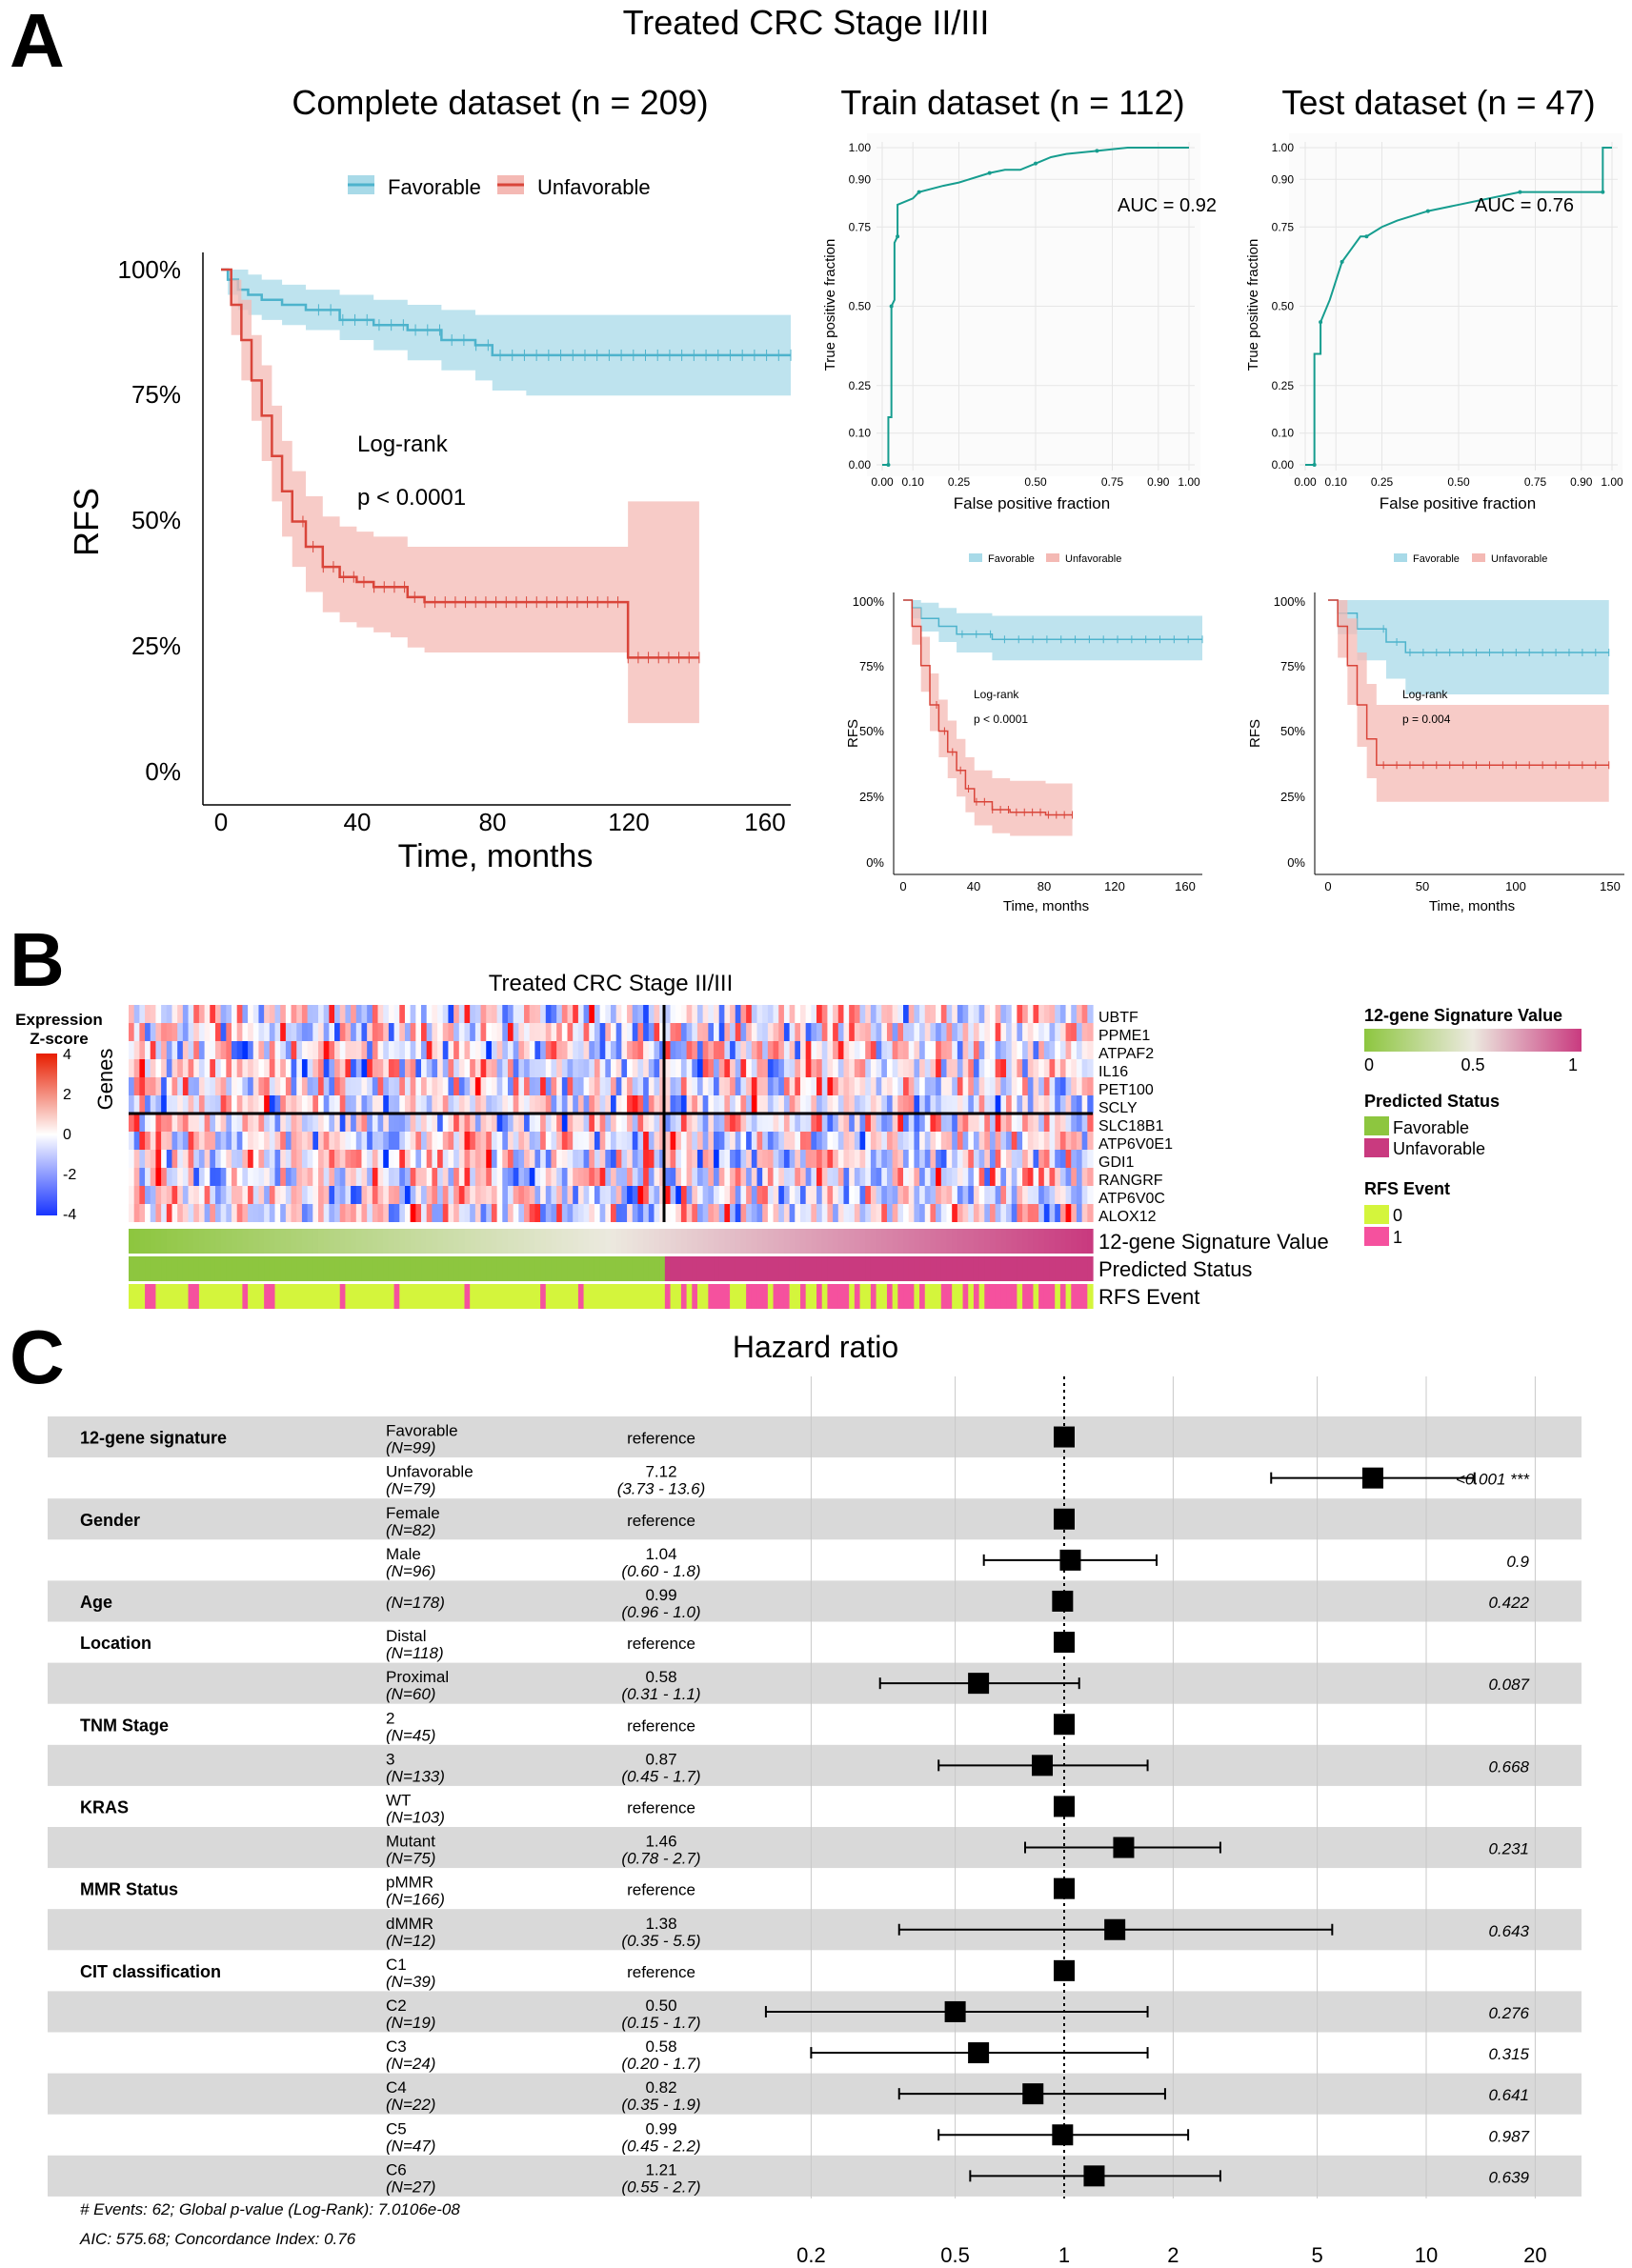 The width and height of the screenshot is (1632, 2268). I want to click on forest-pvalue: 0.641, so click(1508, 2095).